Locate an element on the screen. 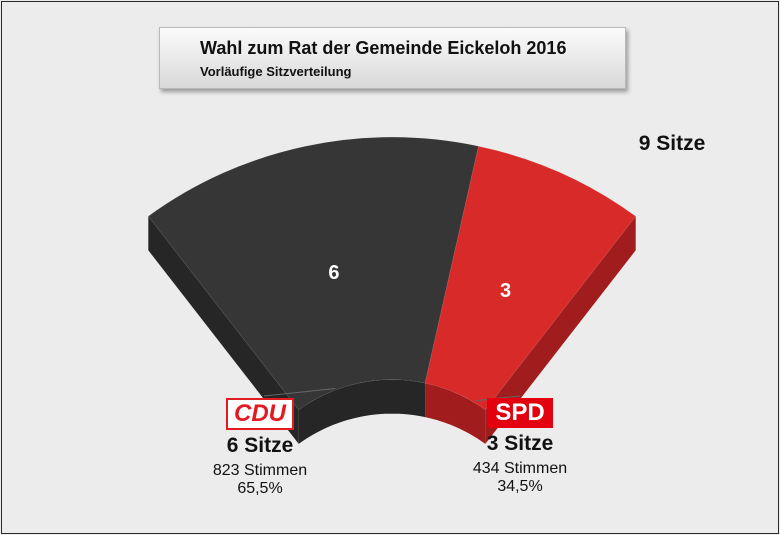 The image size is (780, 535). cdu-logo: CDU is located at coordinates (260, 414).